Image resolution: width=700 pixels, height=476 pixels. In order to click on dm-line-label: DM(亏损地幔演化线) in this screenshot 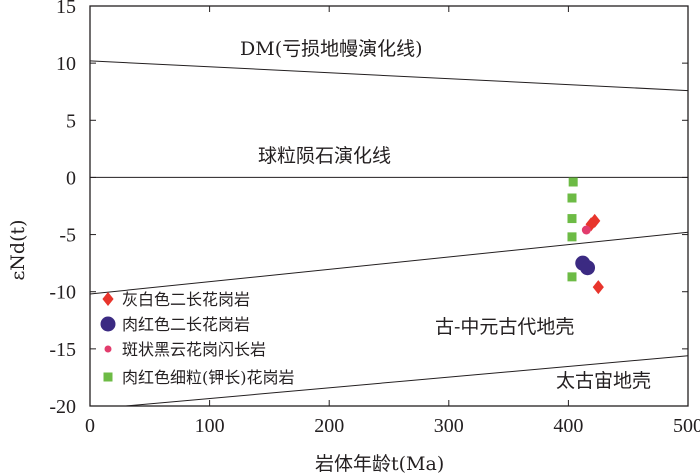, I will do `click(331, 49)`.